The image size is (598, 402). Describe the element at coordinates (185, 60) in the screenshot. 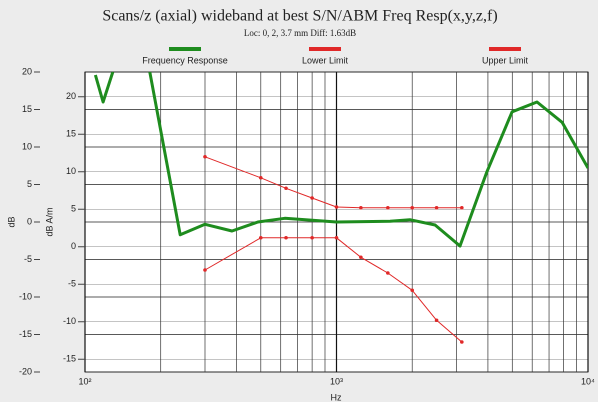

I see `legend-label: Frequency Response` at that location.